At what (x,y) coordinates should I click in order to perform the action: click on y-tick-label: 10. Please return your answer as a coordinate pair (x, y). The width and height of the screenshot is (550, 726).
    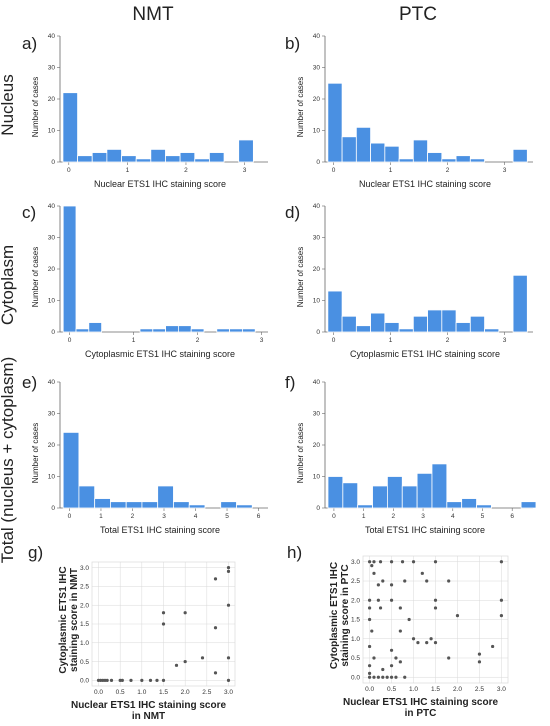
    Looking at the image, I should click on (317, 131).